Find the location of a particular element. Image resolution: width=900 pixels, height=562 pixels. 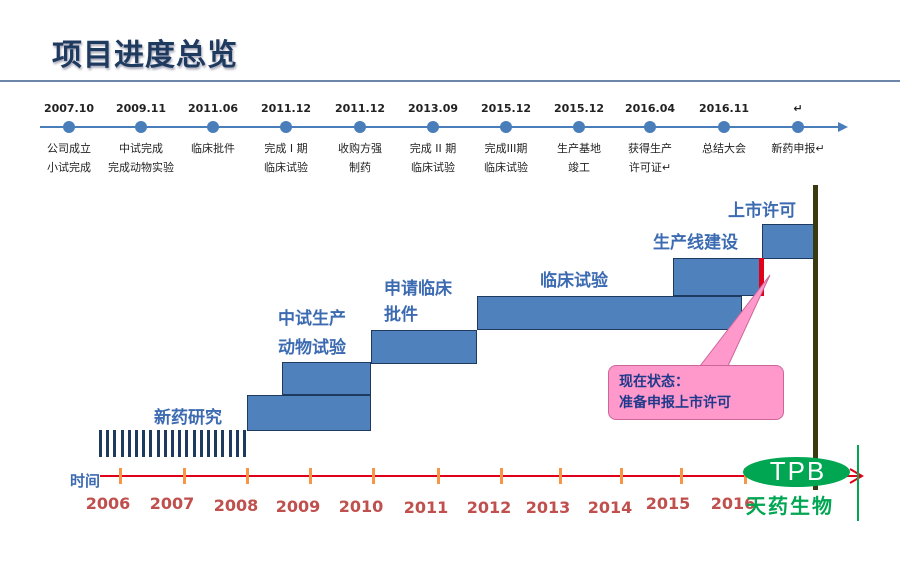

time-label: 时间 is located at coordinates (85, 481).